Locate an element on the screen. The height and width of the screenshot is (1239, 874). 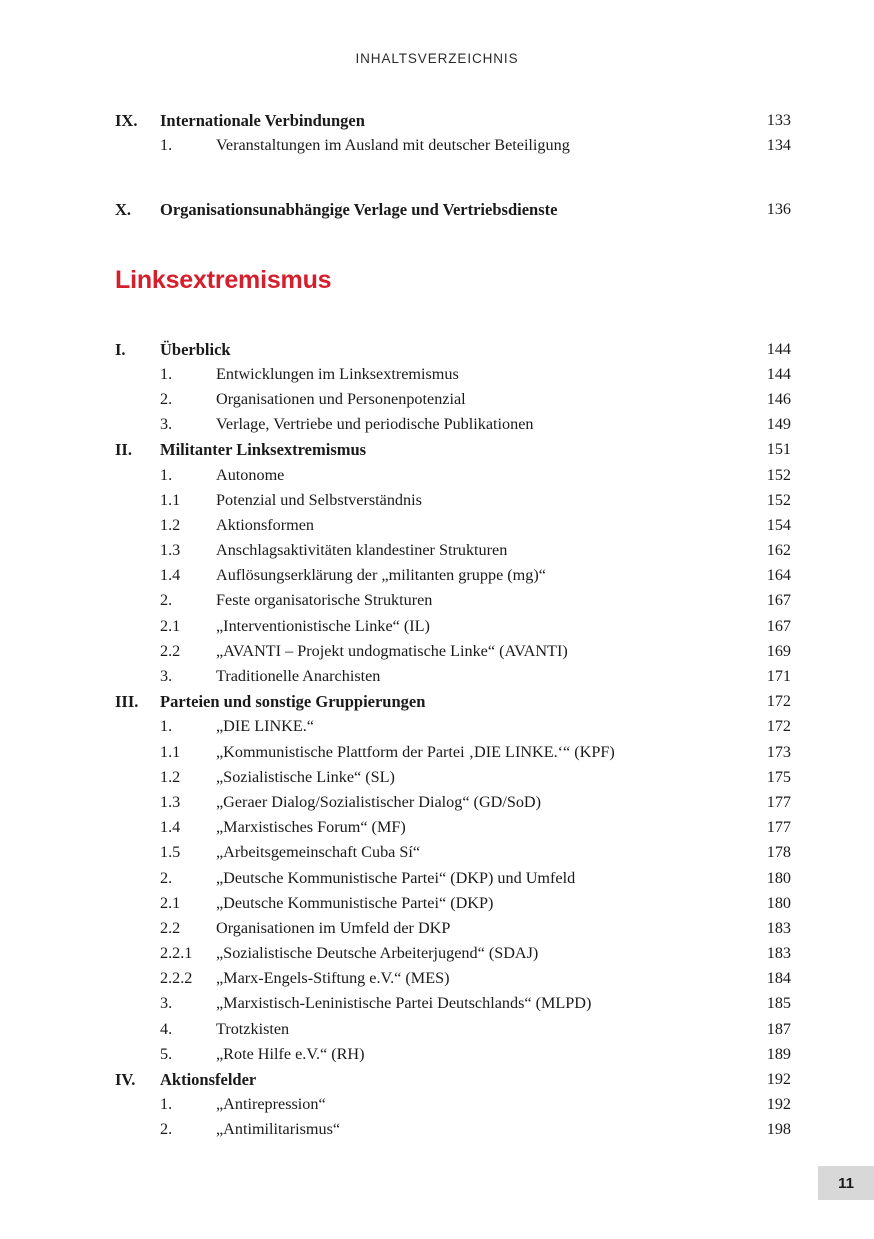
toc-entry-number: III. is located at coordinates (127, 702).